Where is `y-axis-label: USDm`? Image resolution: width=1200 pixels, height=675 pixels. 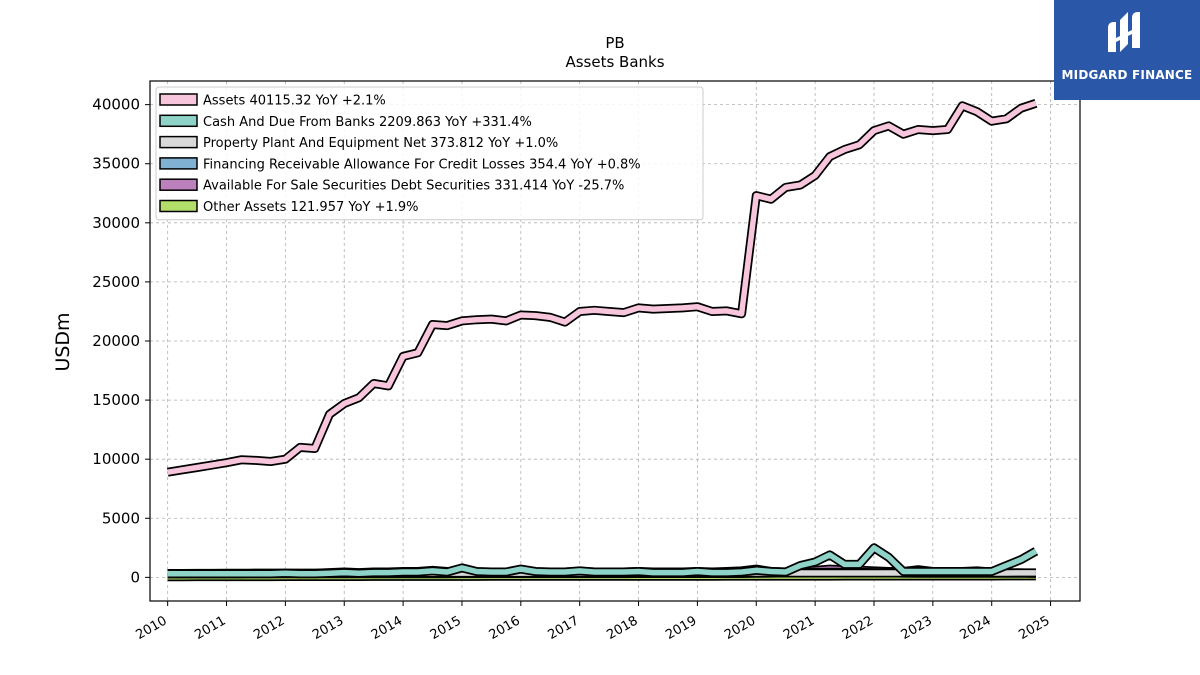
y-axis-label: USDm is located at coordinates (63, 341).